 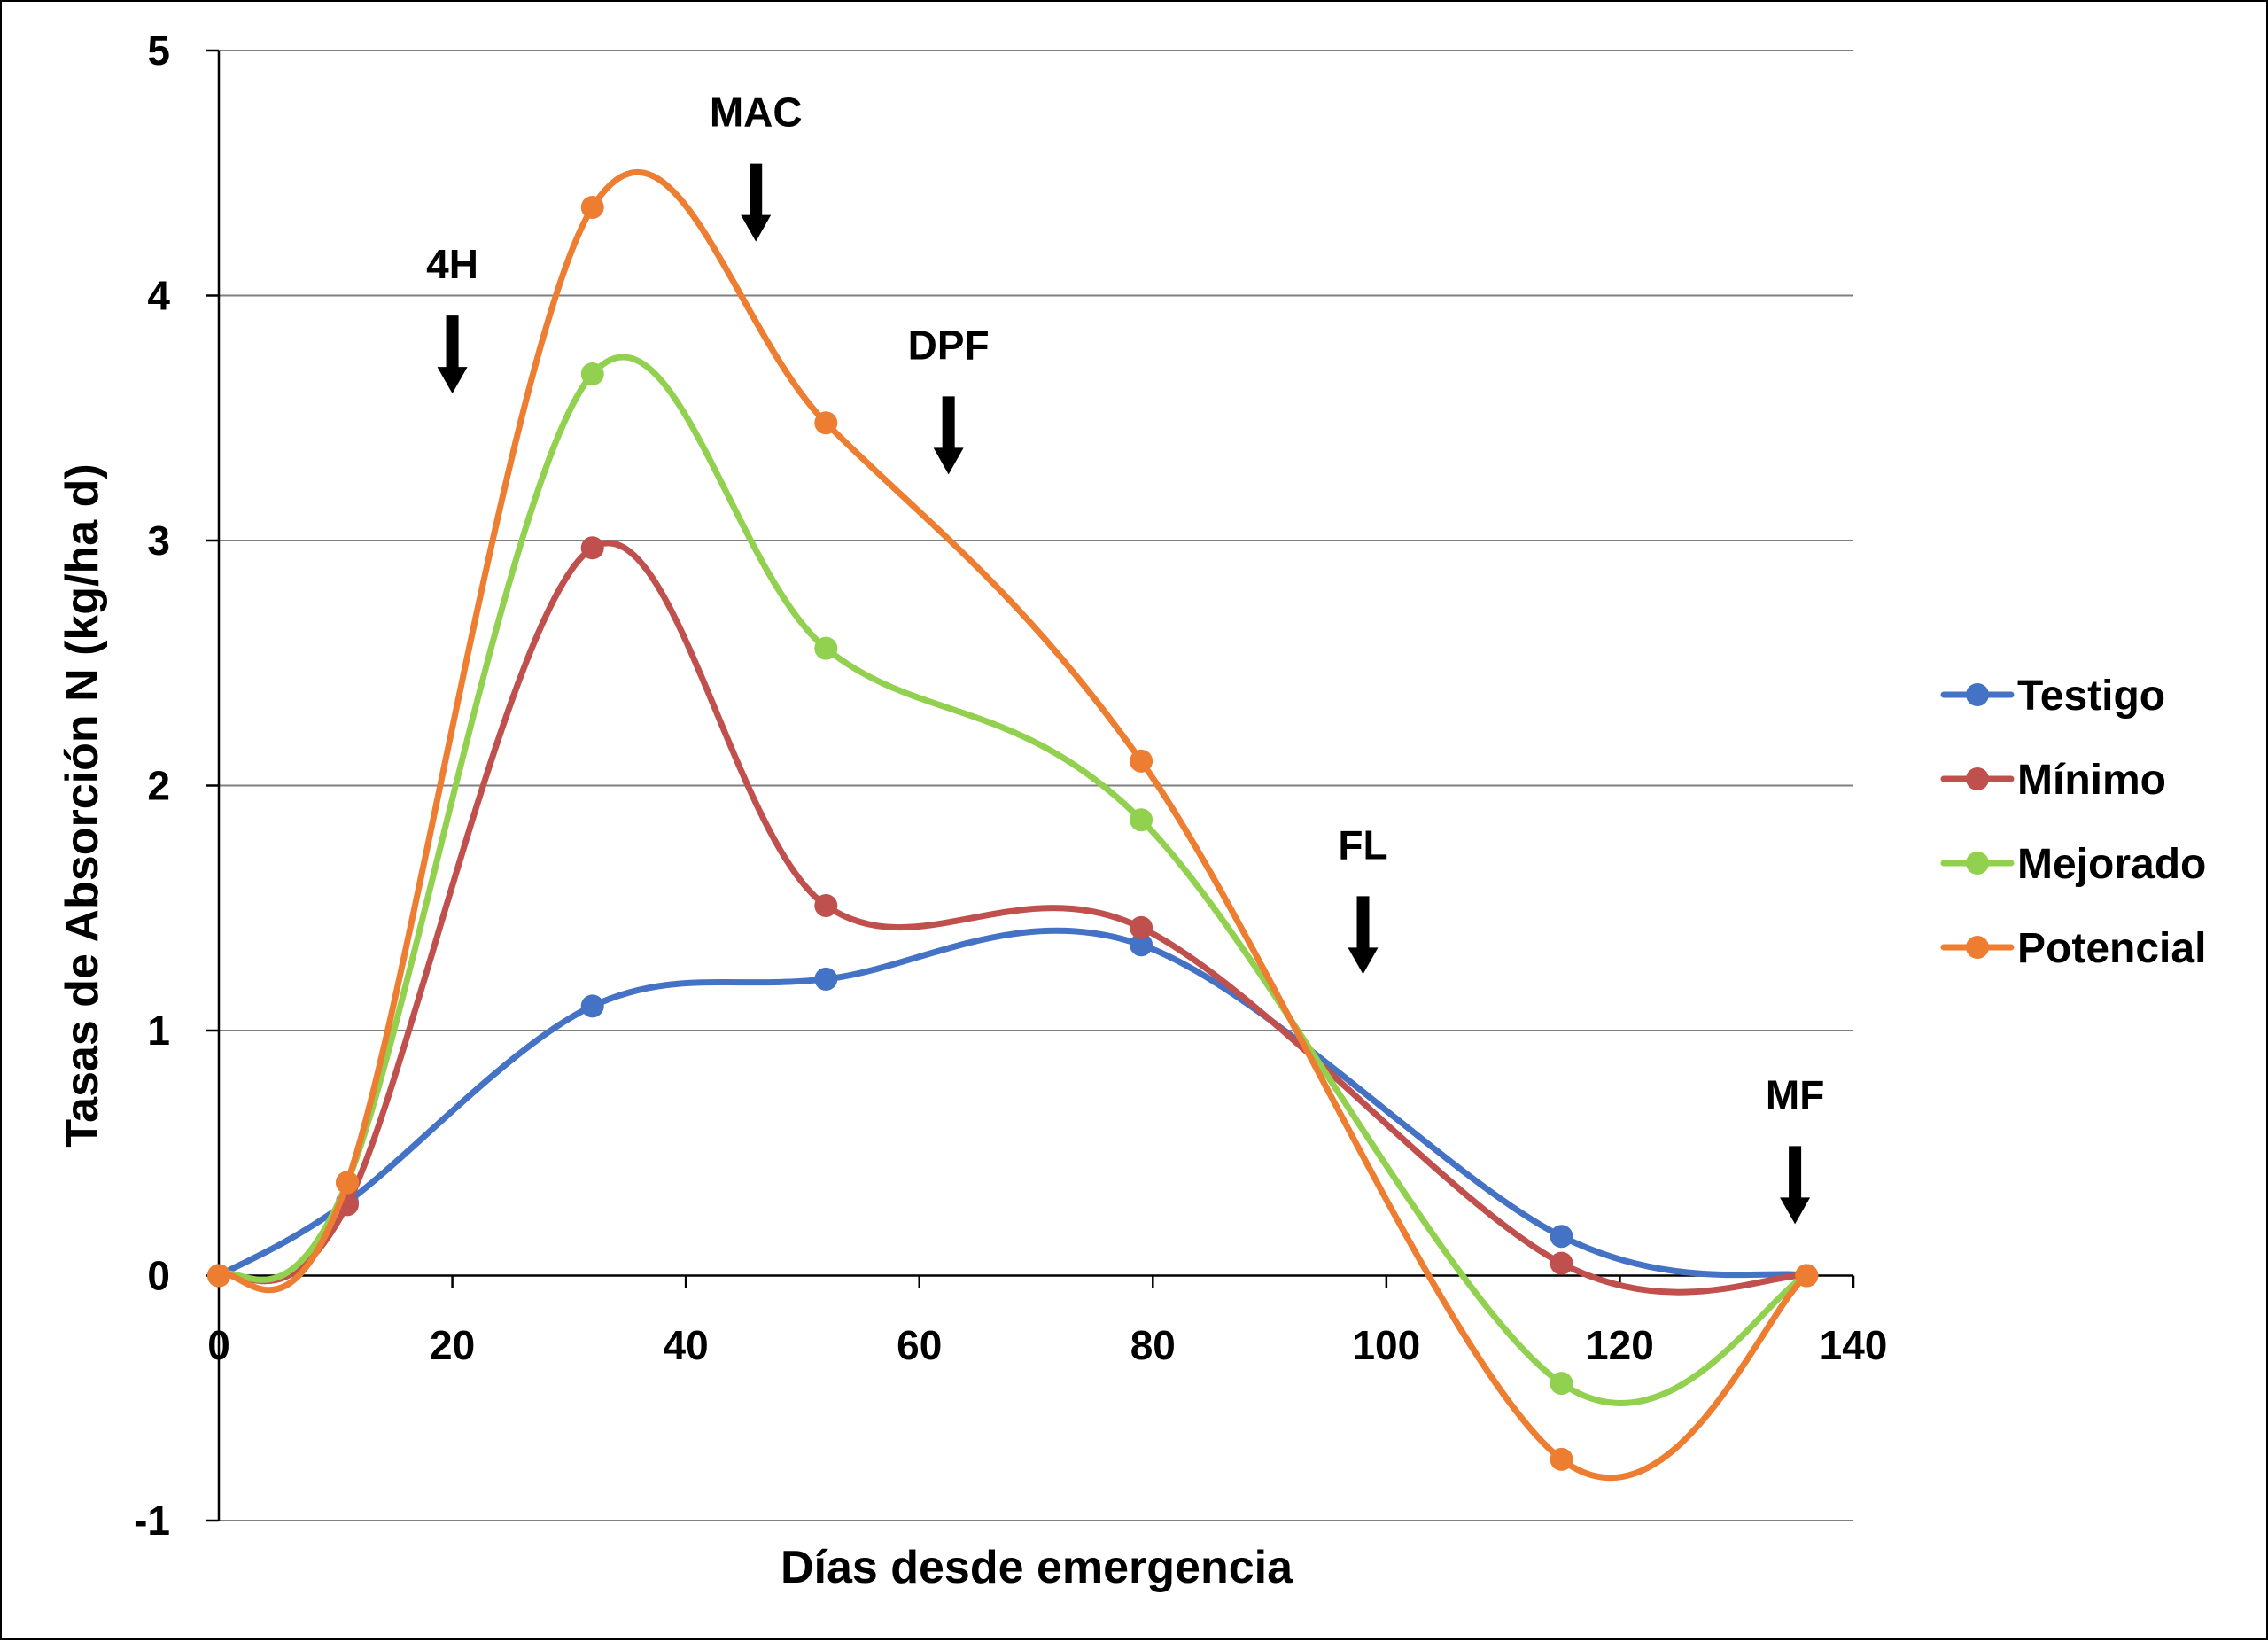 What do you see at coordinates (158, 1031) in the screenshot?
I see `y-tick-label: 1` at bounding box center [158, 1031].